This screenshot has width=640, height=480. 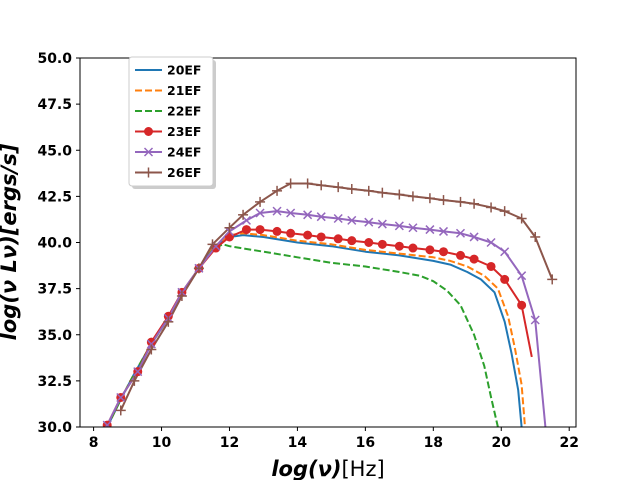 What do you see at coordinates (502, 443) in the screenshot?
I see `x-tick-label: 20` at bounding box center [502, 443].